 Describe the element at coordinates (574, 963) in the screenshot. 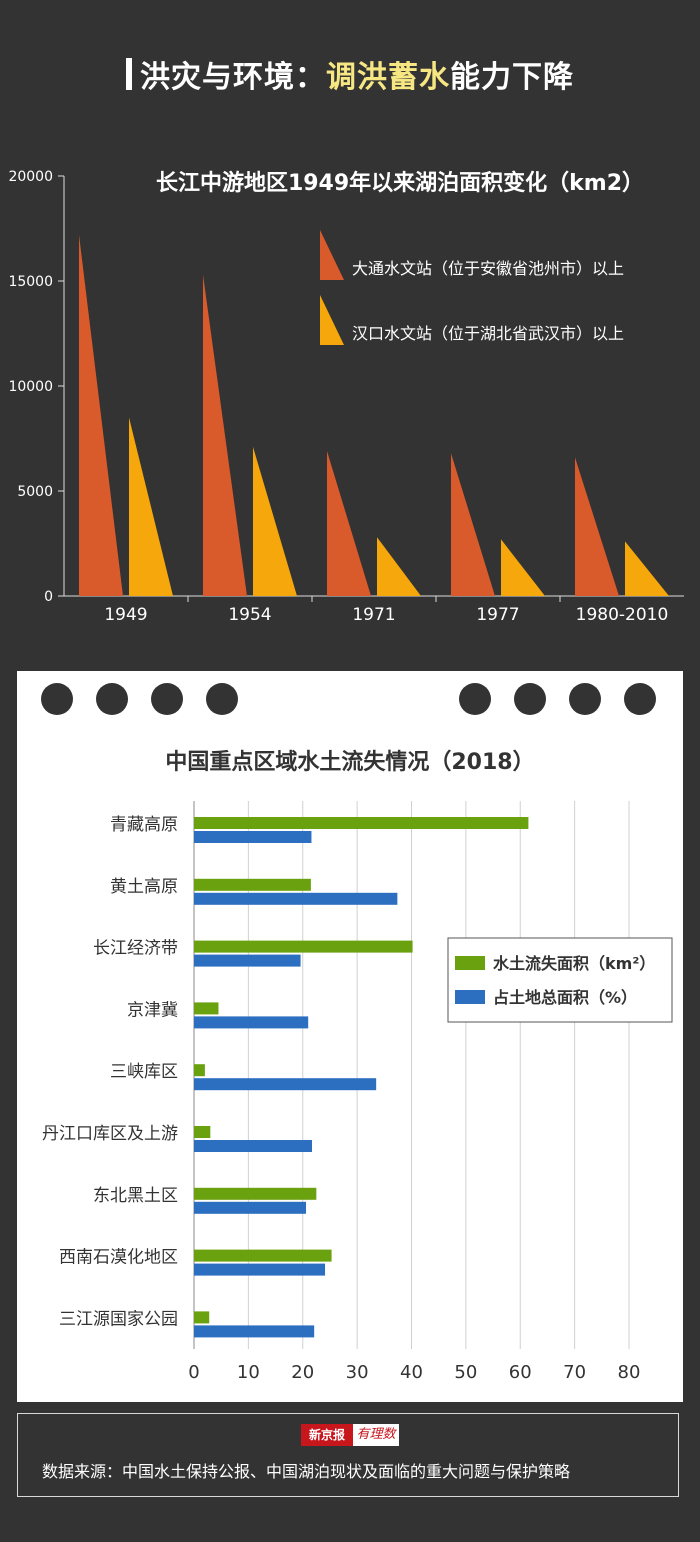

I see `legend-label: 水土流失面积（km²）` at that location.